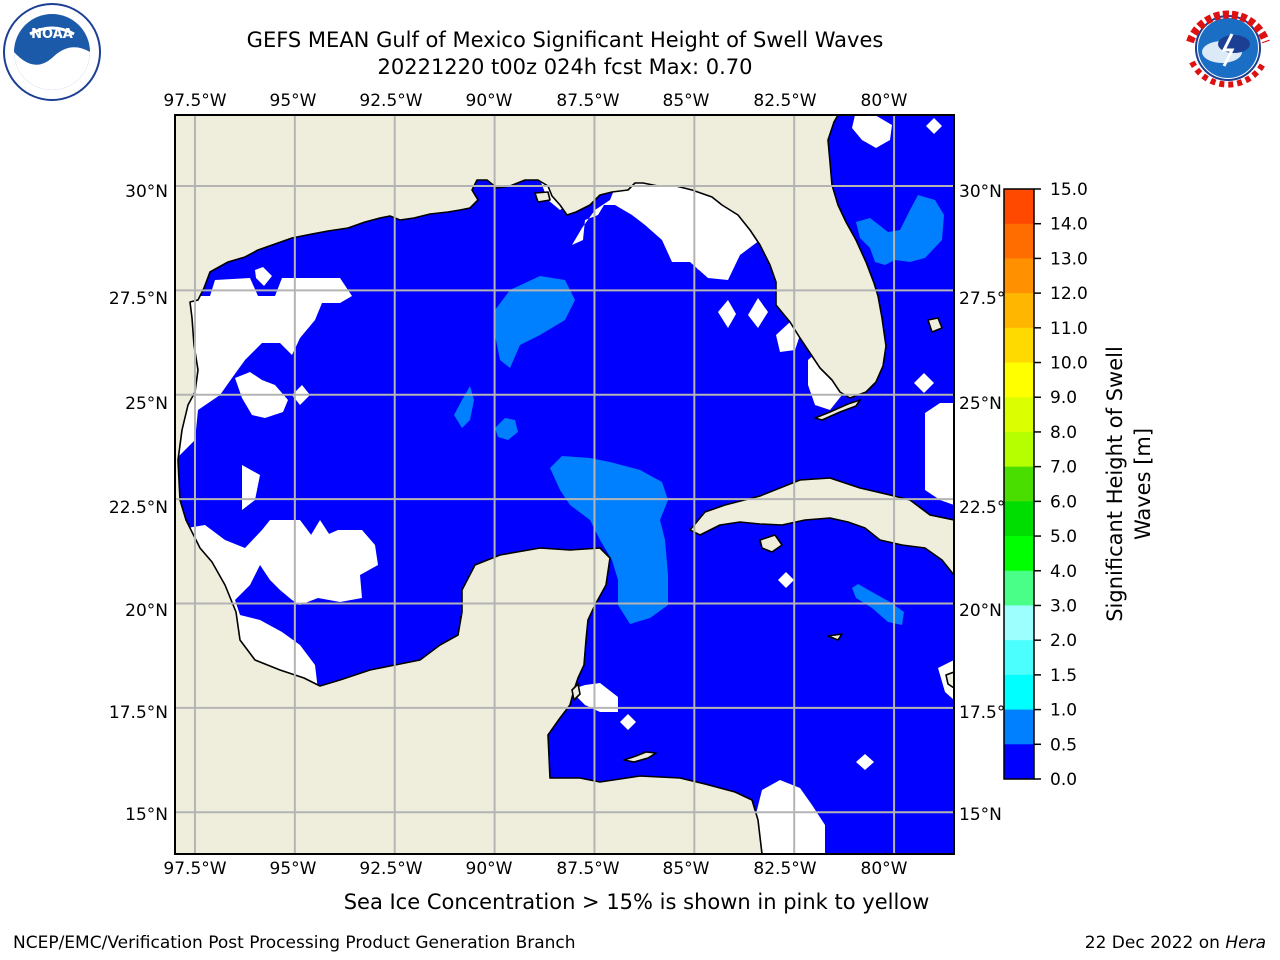  I want to click on colorbar-label-units: Waves [m], so click(1143, 484).